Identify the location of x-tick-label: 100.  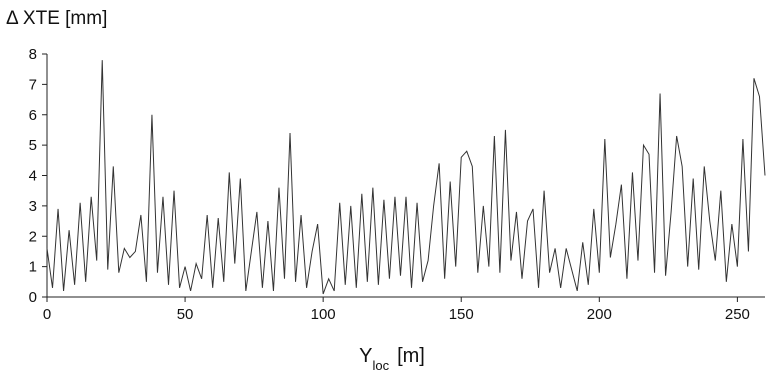
(323, 314).